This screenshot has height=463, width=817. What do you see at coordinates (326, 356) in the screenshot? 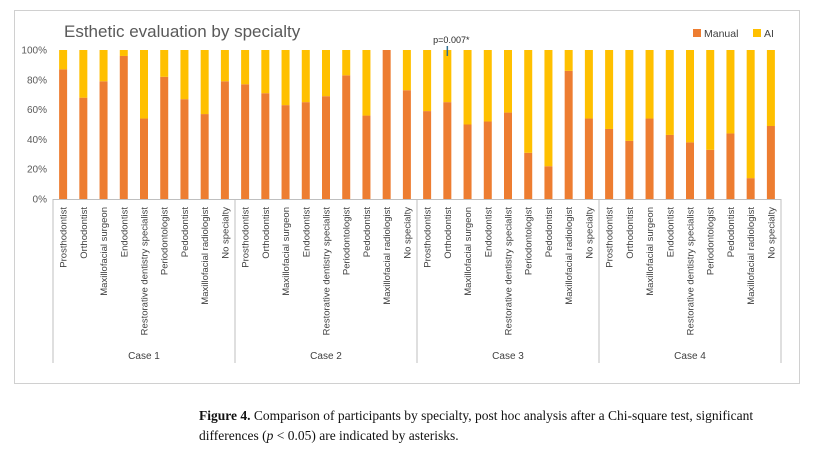
I see `group-label: Case 2` at bounding box center [326, 356].